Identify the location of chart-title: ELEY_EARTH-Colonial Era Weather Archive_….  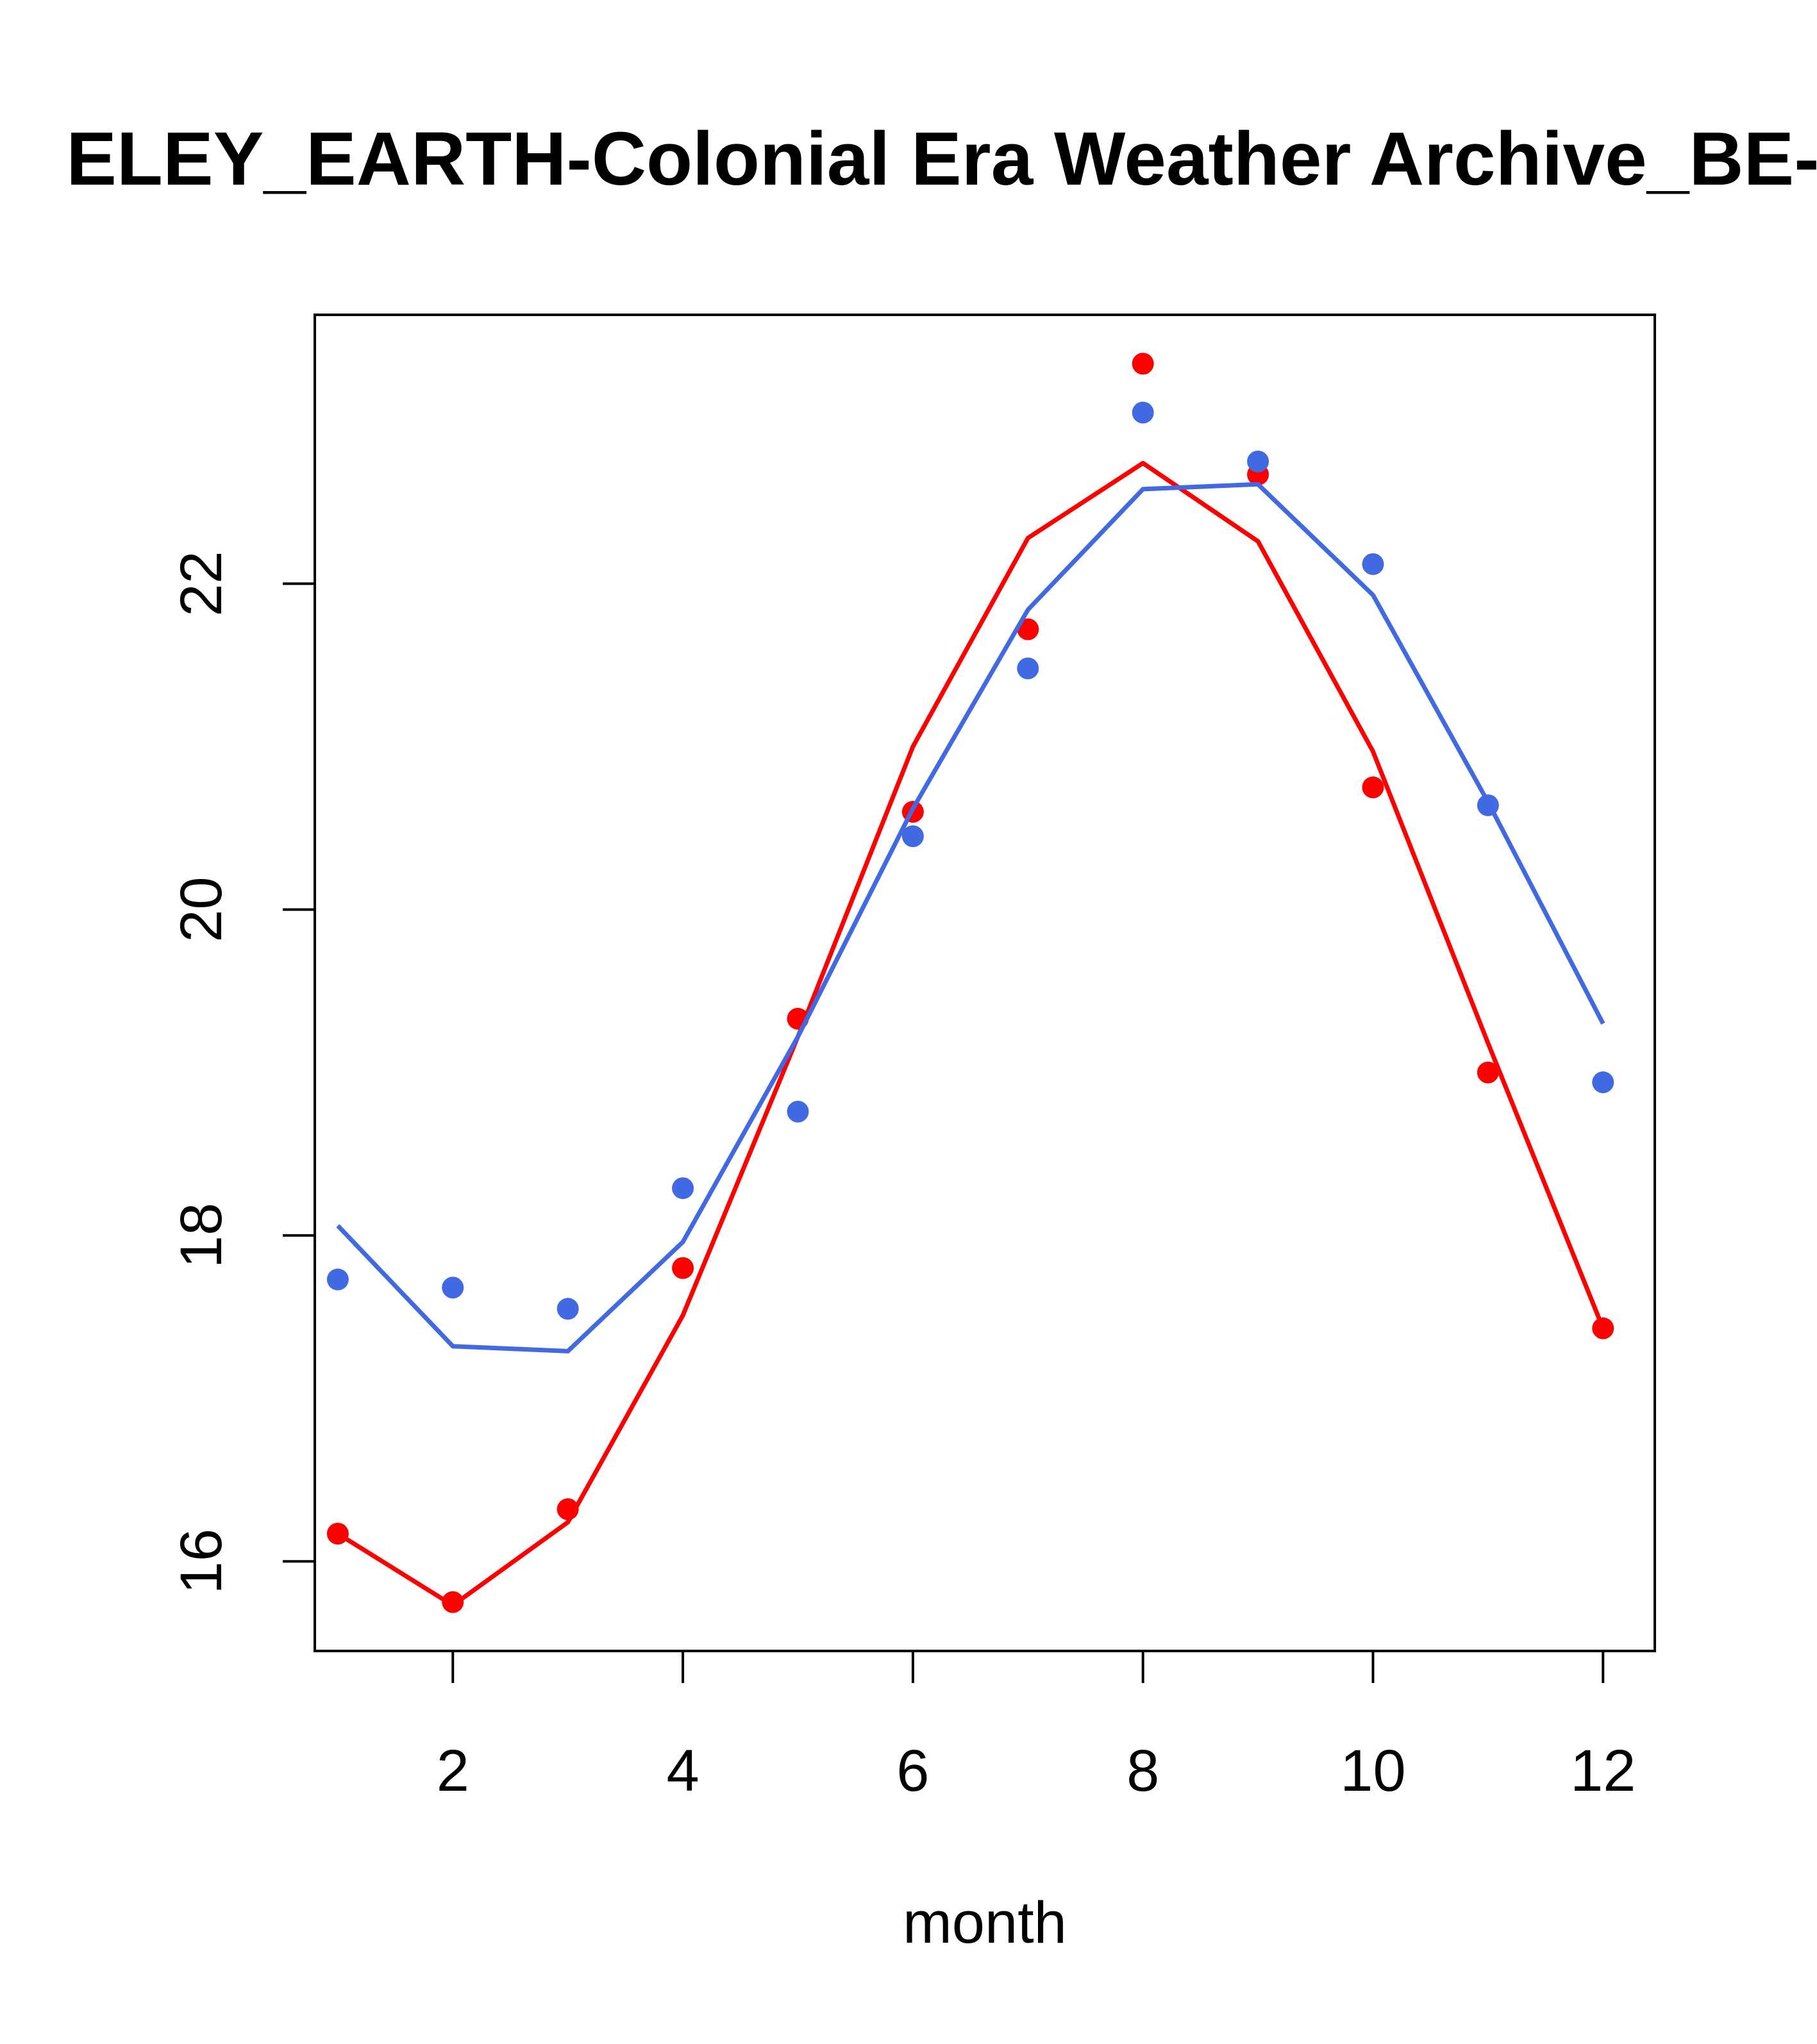
(942, 159).